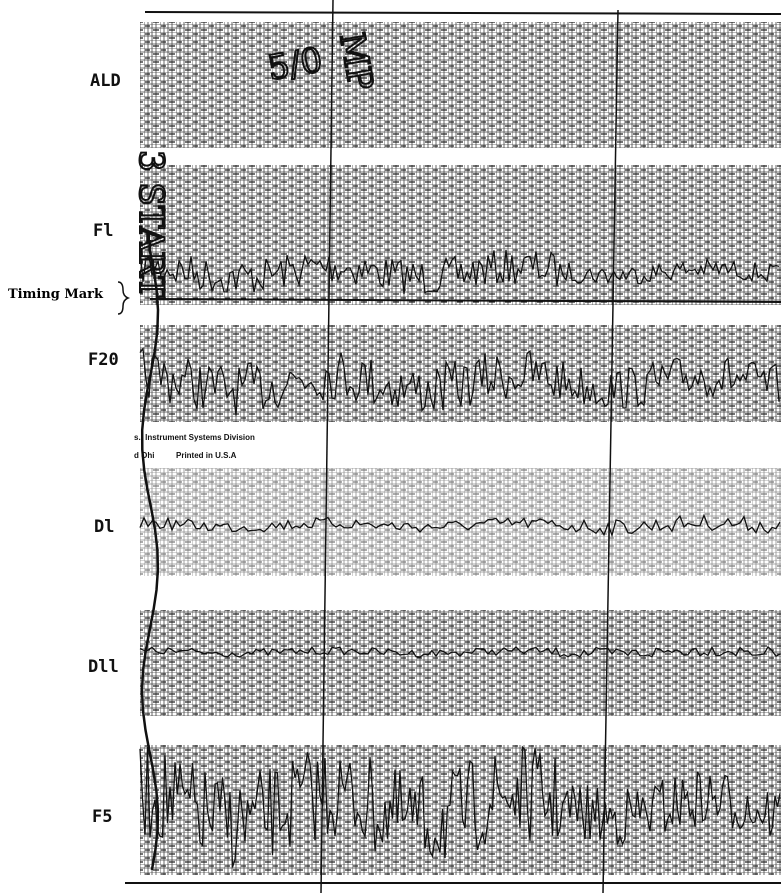 This screenshot has width=781, height=893. What do you see at coordinates (206, 455) in the screenshot?
I see `printed-text: Printed in U.S.A` at bounding box center [206, 455].